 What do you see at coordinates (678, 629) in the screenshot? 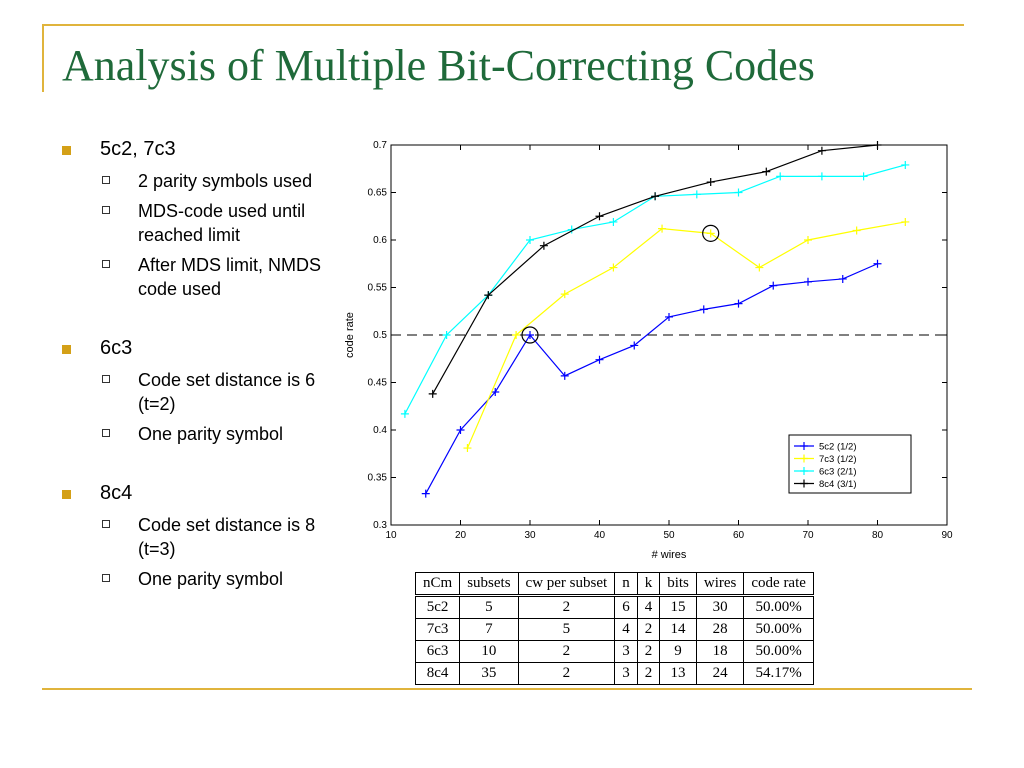
I see `table-cell: 14` at bounding box center [678, 629].